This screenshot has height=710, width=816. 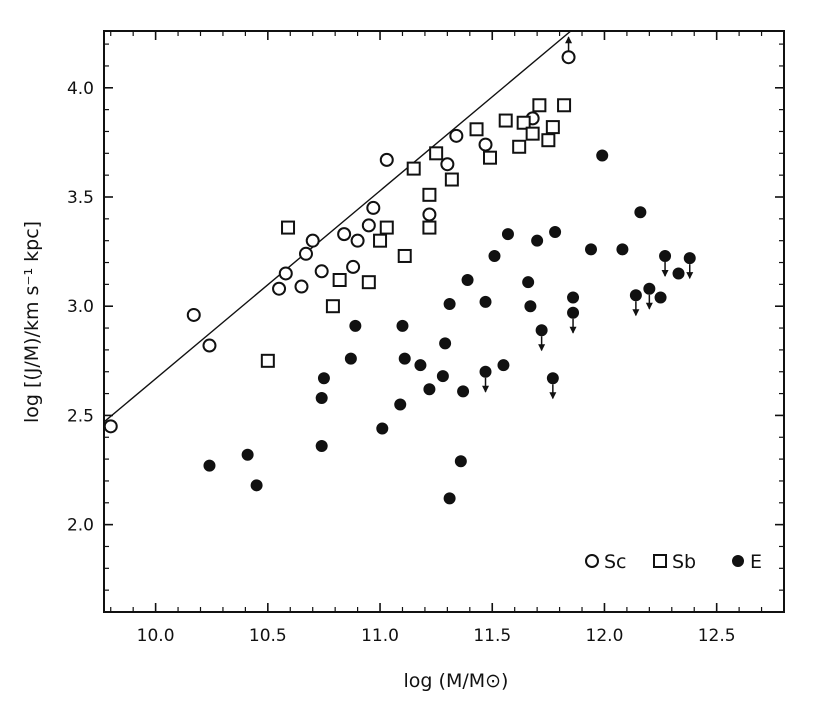 I want to click on y-tick-label: 3.0, so click(x=80, y=307).